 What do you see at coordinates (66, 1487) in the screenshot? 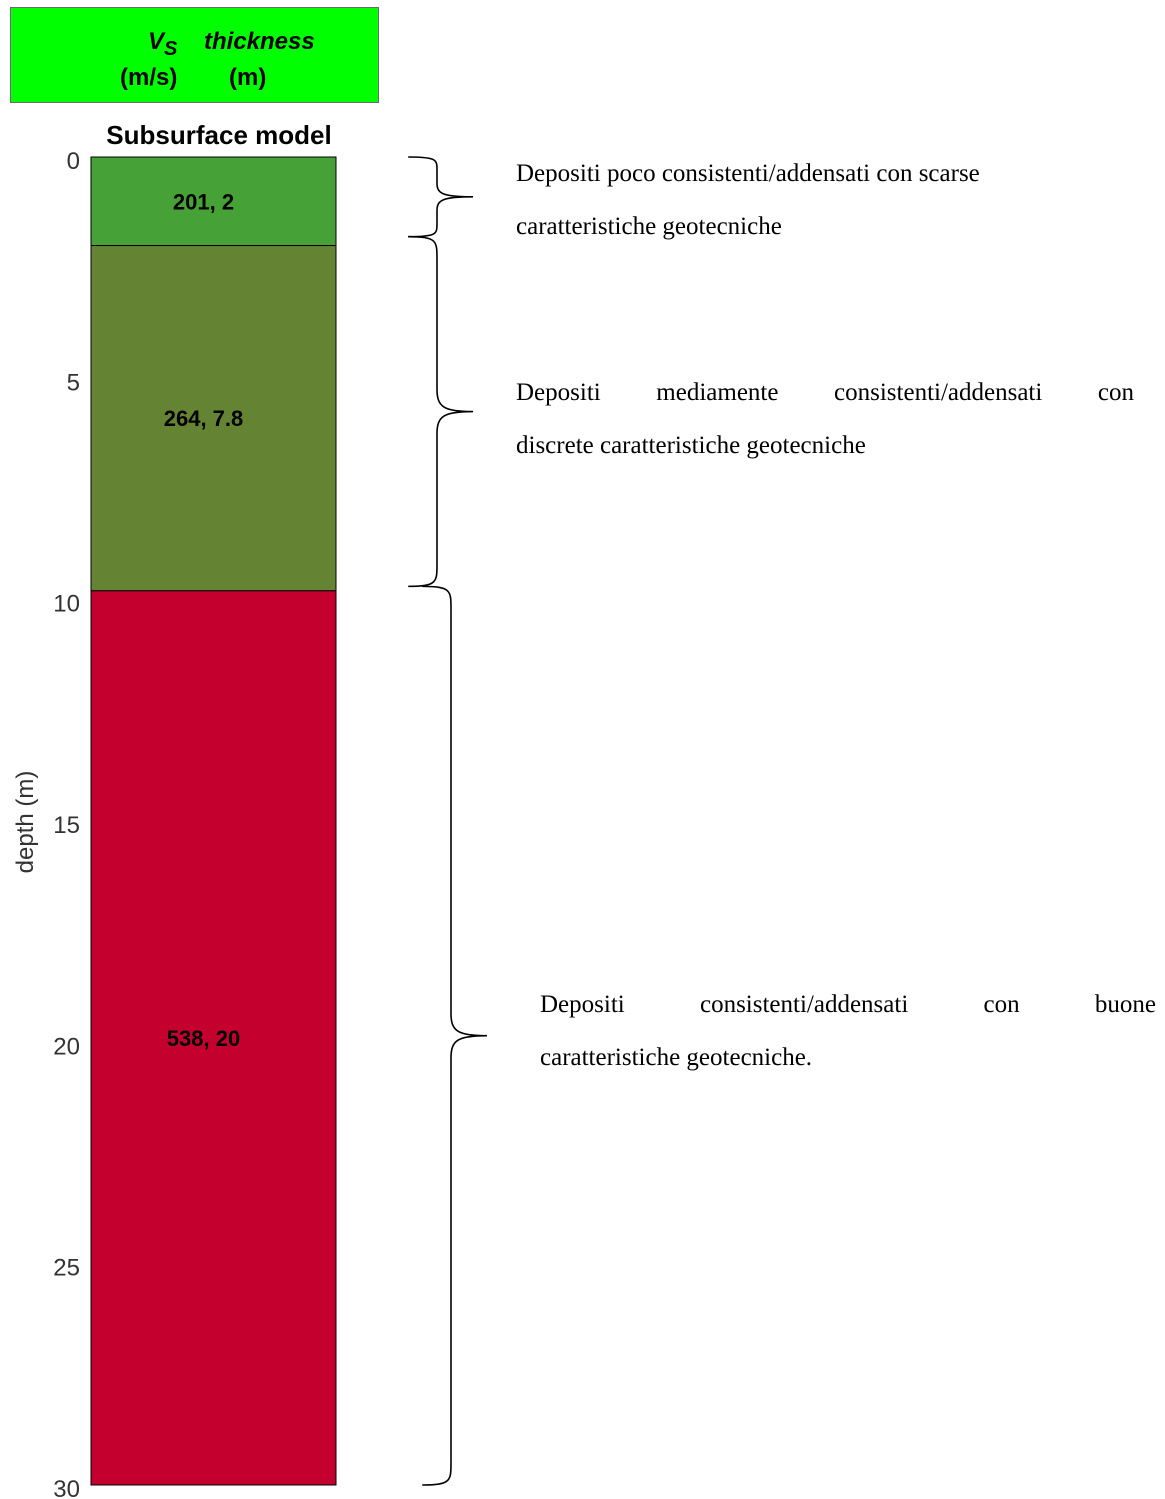
I see `y-tick-label-30: 30` at bounding box center [66, 1487].